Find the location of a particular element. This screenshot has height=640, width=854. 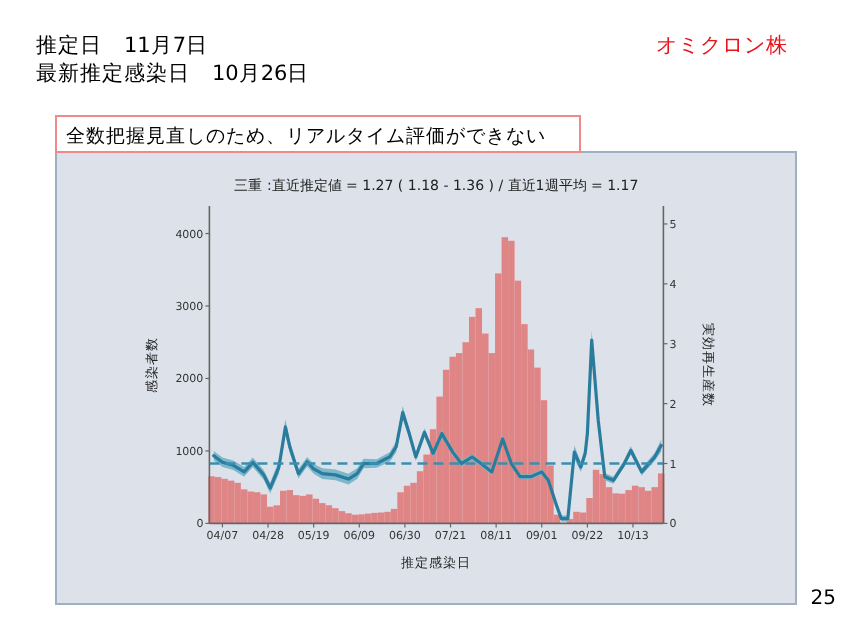

text: 推定日 11月7日 is located at coordinates (122, 45).